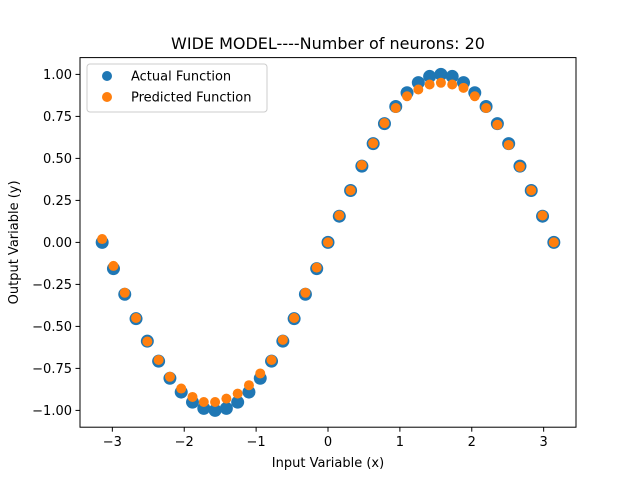  I want to click on y-tick-label: 0.75, so click(57, 117).